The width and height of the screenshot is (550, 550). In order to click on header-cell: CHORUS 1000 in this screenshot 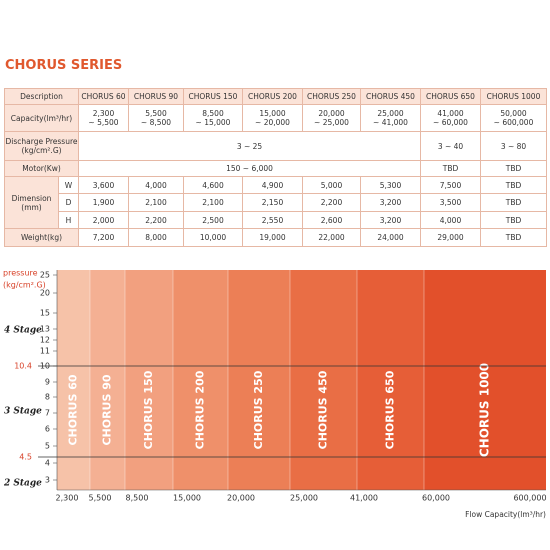, I will do `click(513, 96)`.